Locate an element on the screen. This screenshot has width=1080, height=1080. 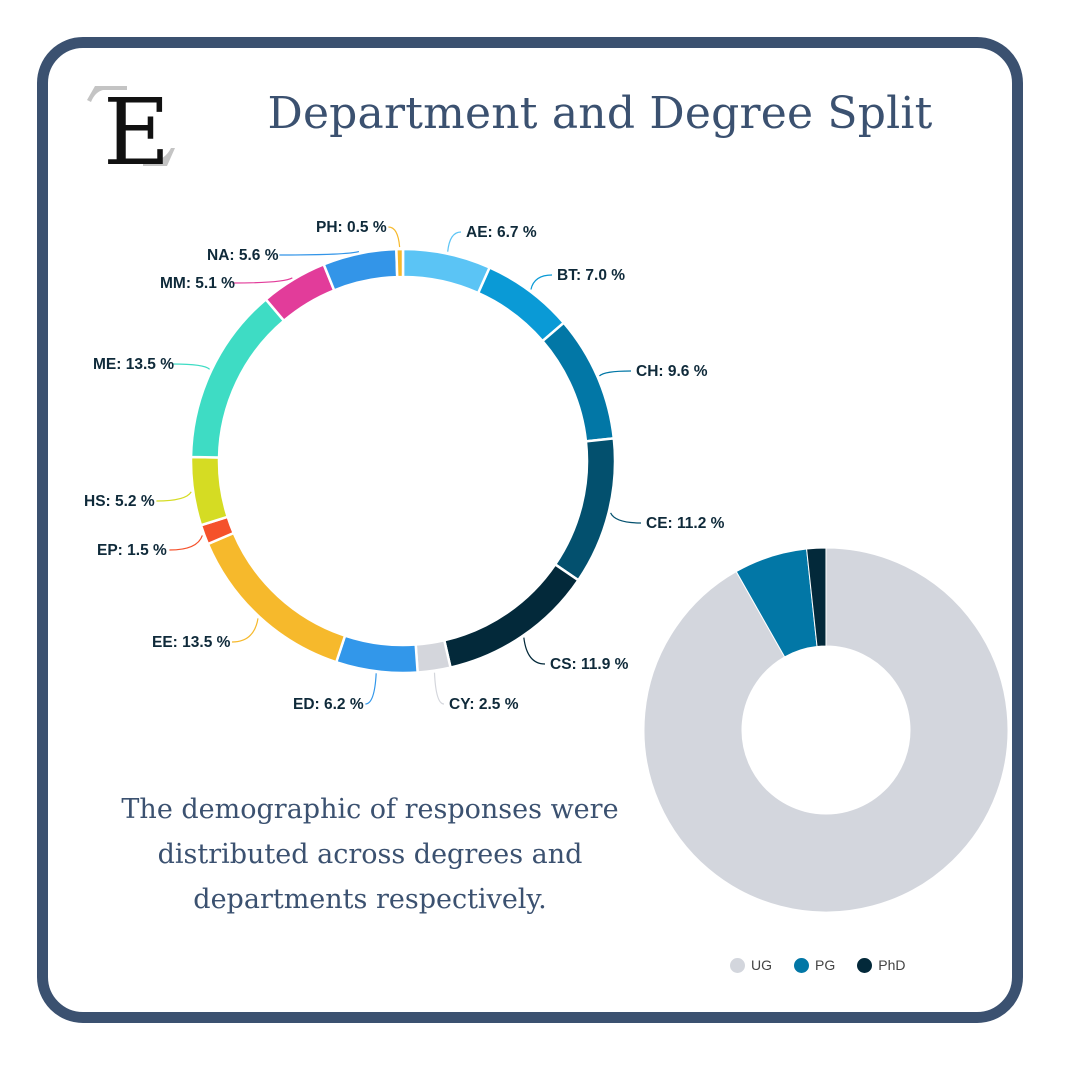
legend-item-phd: PhD is located at coordinates (881, 965).